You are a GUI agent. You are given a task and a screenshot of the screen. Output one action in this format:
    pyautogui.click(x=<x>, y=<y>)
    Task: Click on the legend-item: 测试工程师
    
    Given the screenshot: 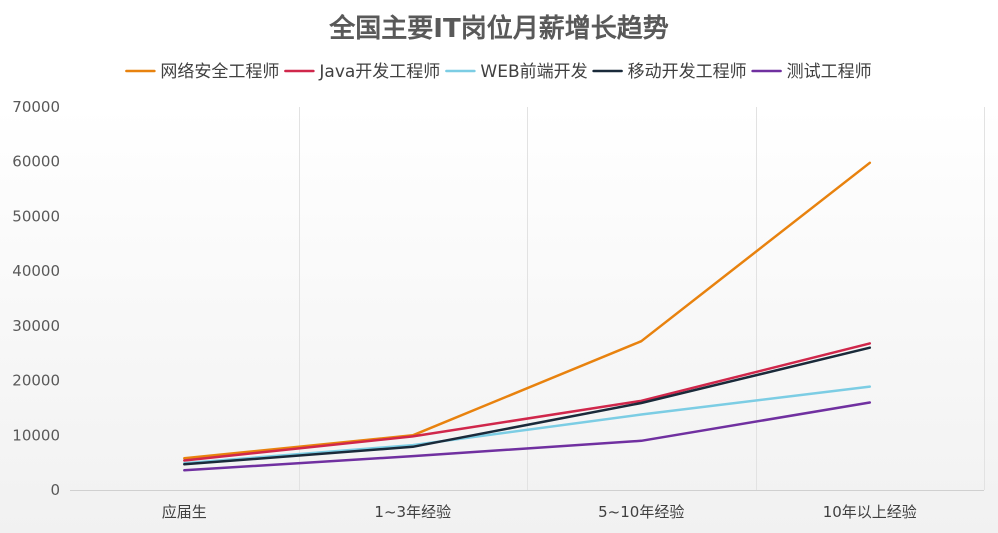 What is the action you would take?
    pyautogui.click(x=811, y=72)
    